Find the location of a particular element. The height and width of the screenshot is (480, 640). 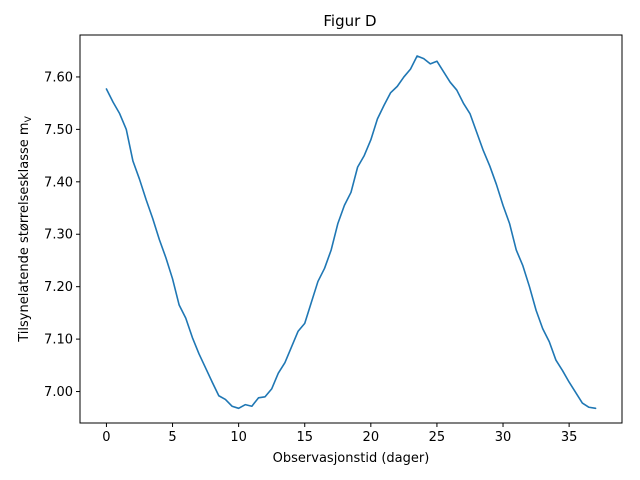

x-tick-label: 25 is located at coordinates (437, 437).